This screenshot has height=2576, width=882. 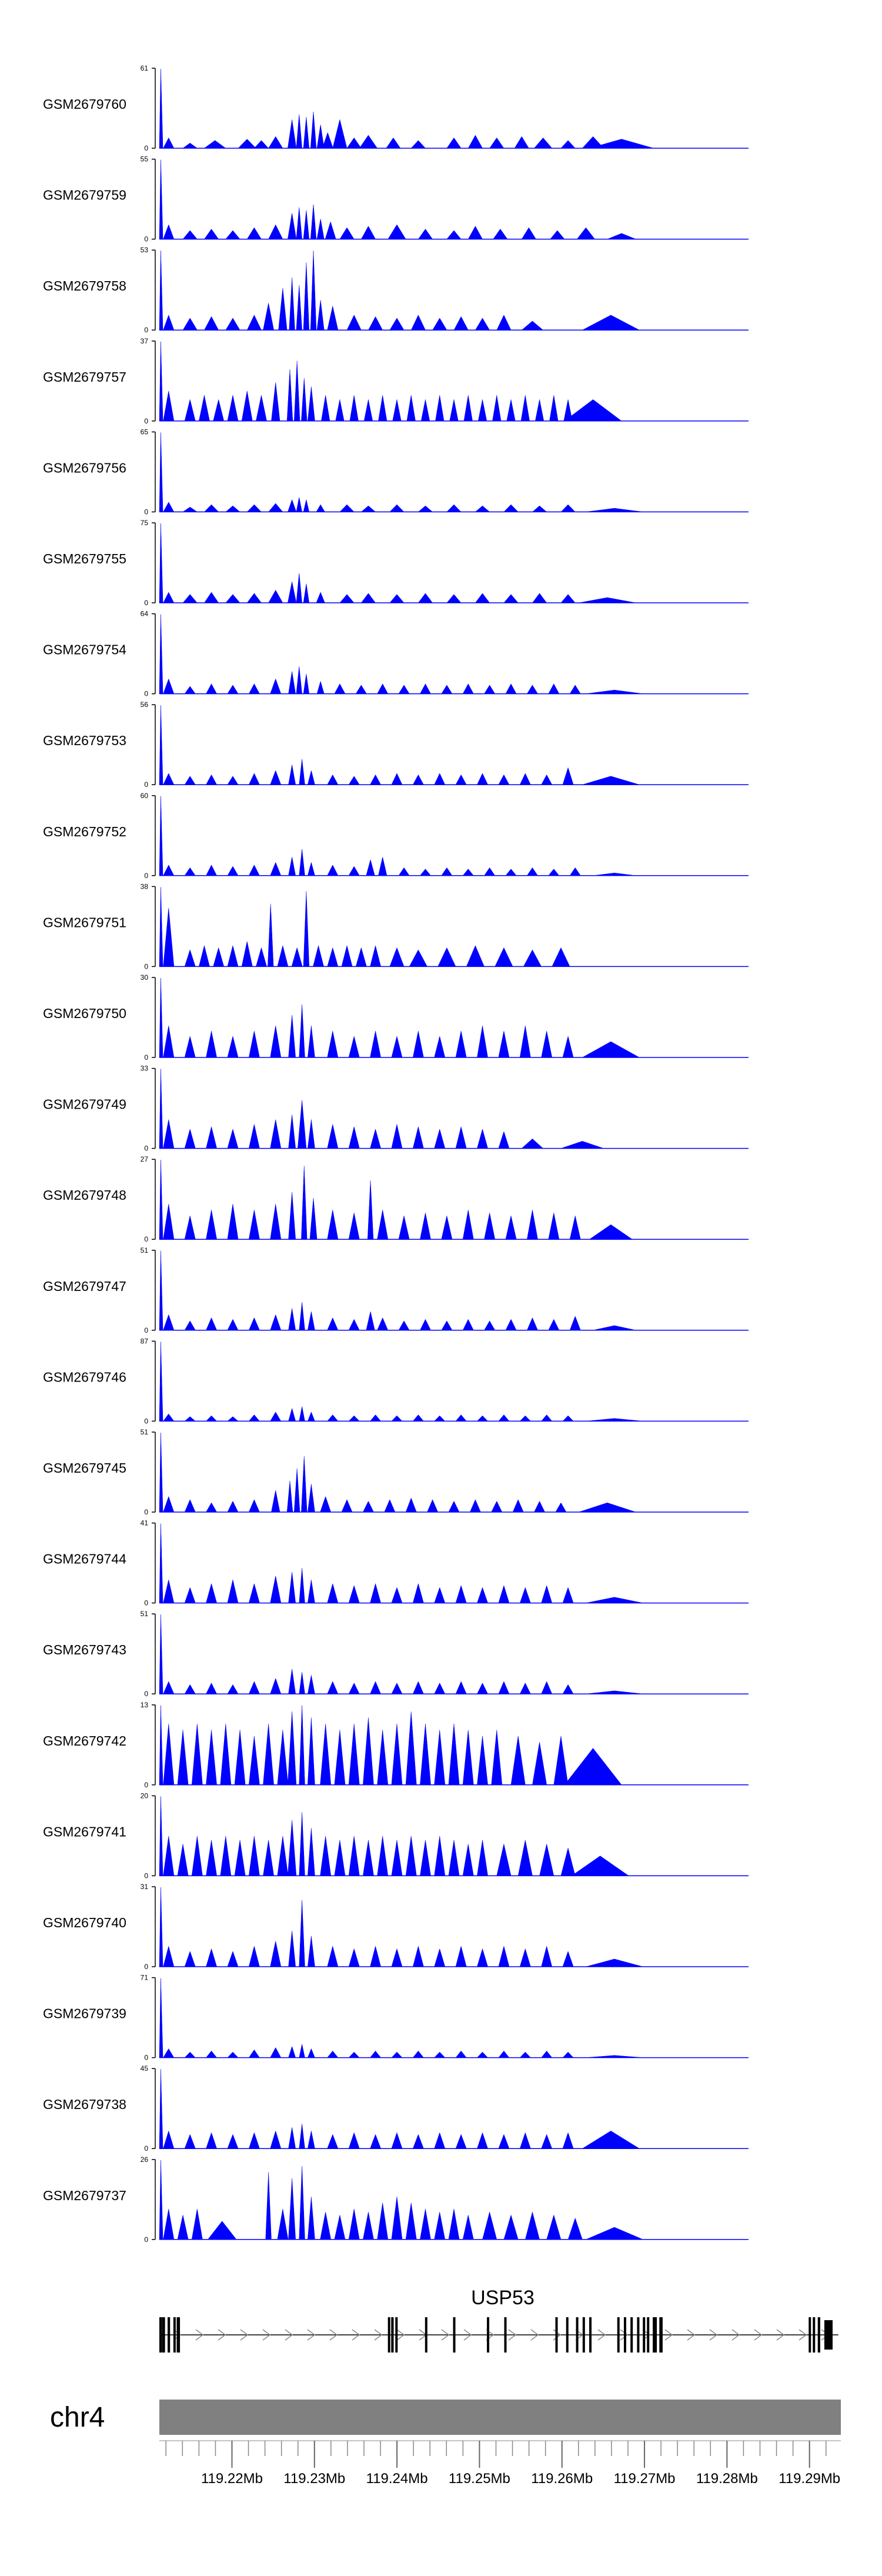 I want to click on sample-label: GSM2679757, so click(x=84, y=377).